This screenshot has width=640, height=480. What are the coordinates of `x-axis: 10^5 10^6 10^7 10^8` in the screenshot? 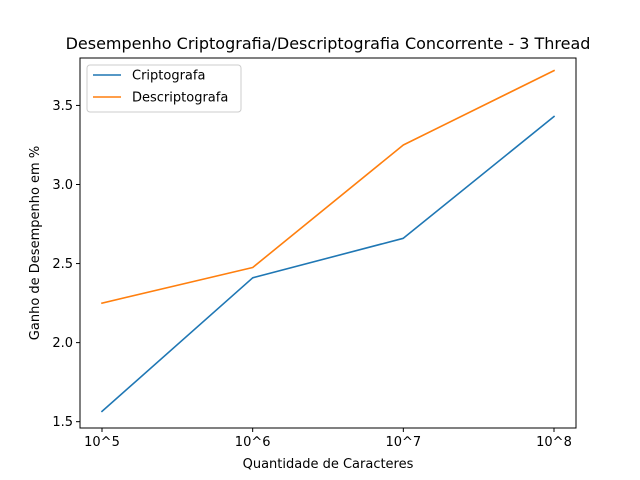 It's located at (328, 439).